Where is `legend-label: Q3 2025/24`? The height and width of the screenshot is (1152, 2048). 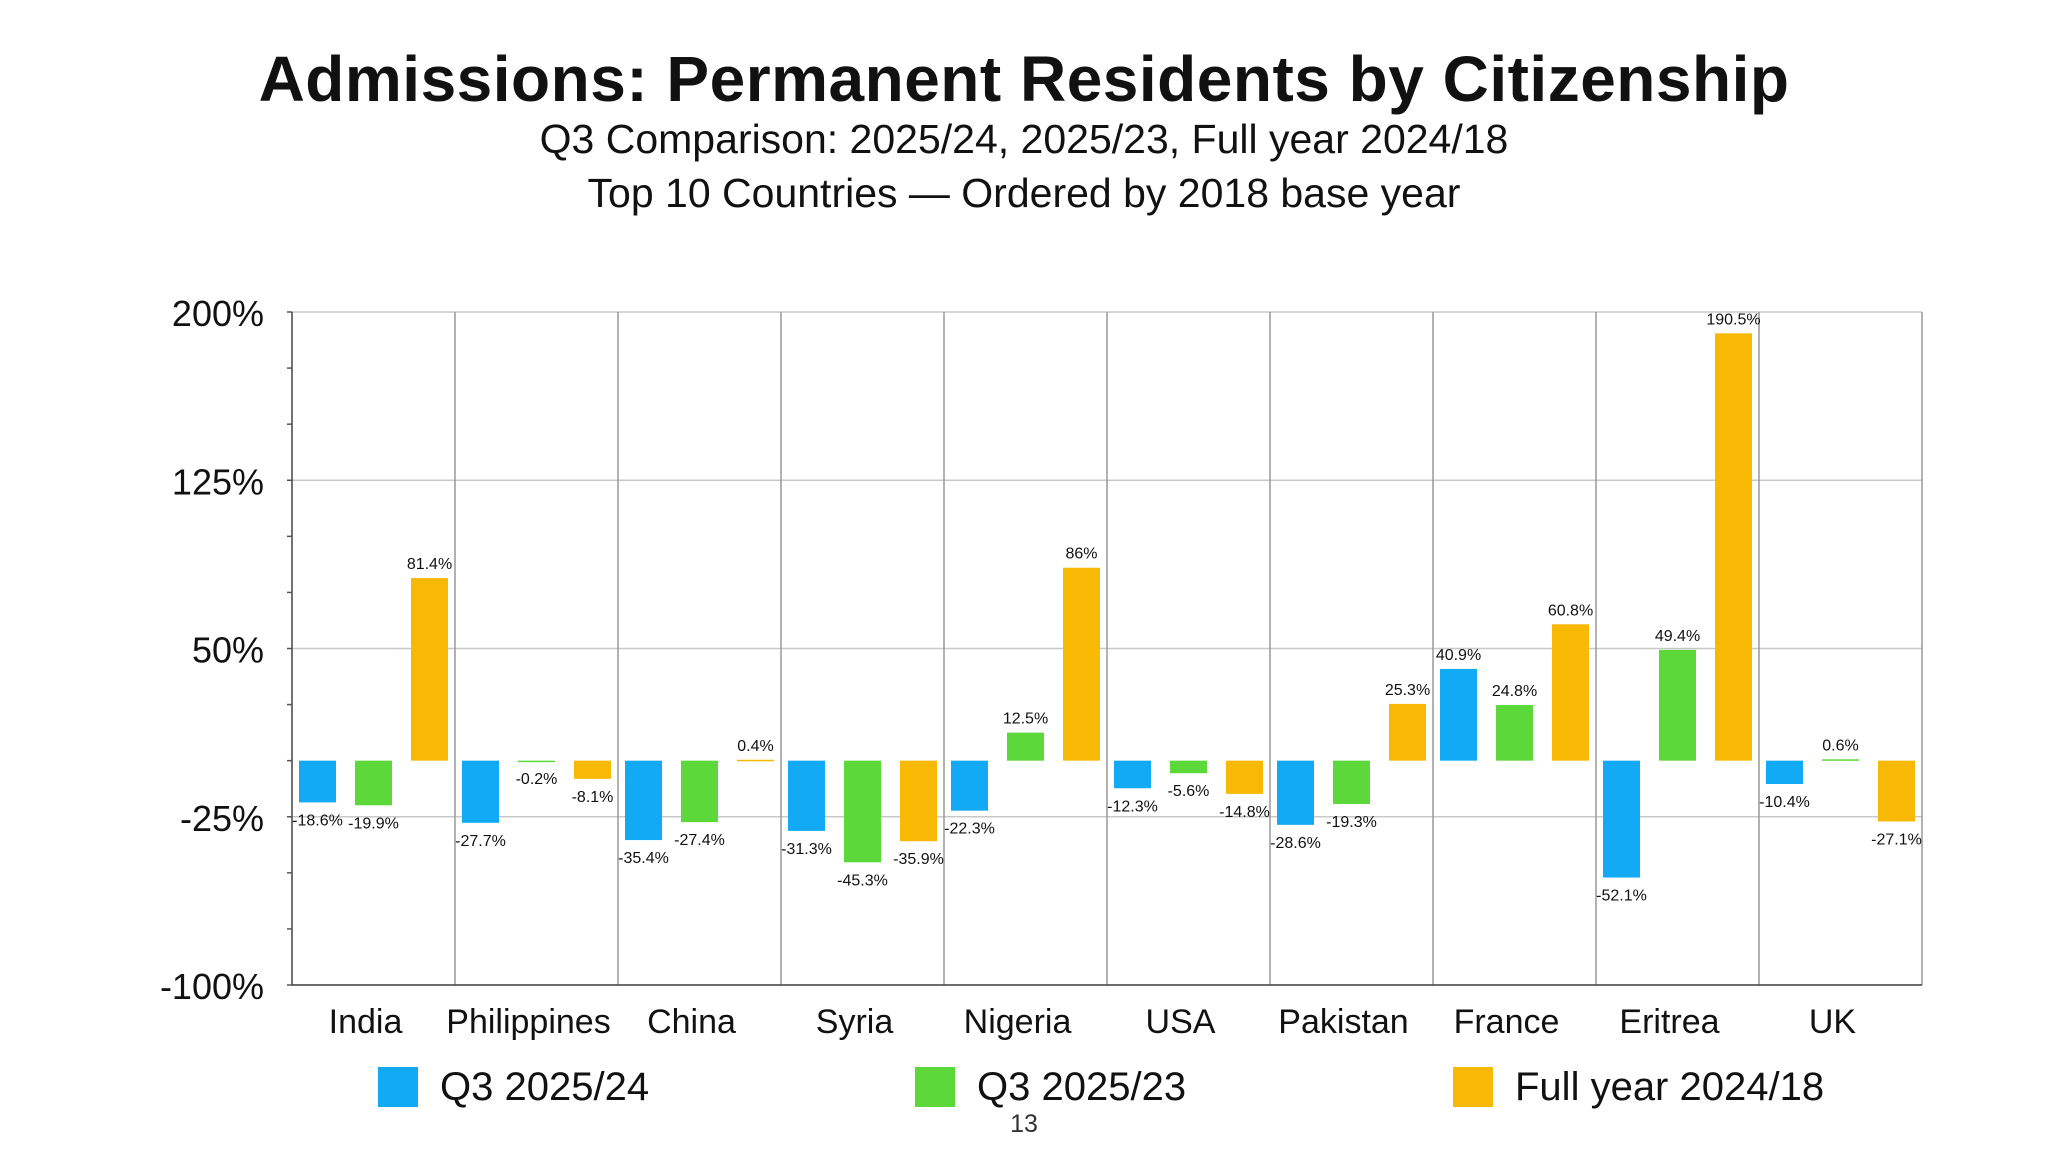
legend-label: Q3 2025/24 is located at coordinates (545, 1086).